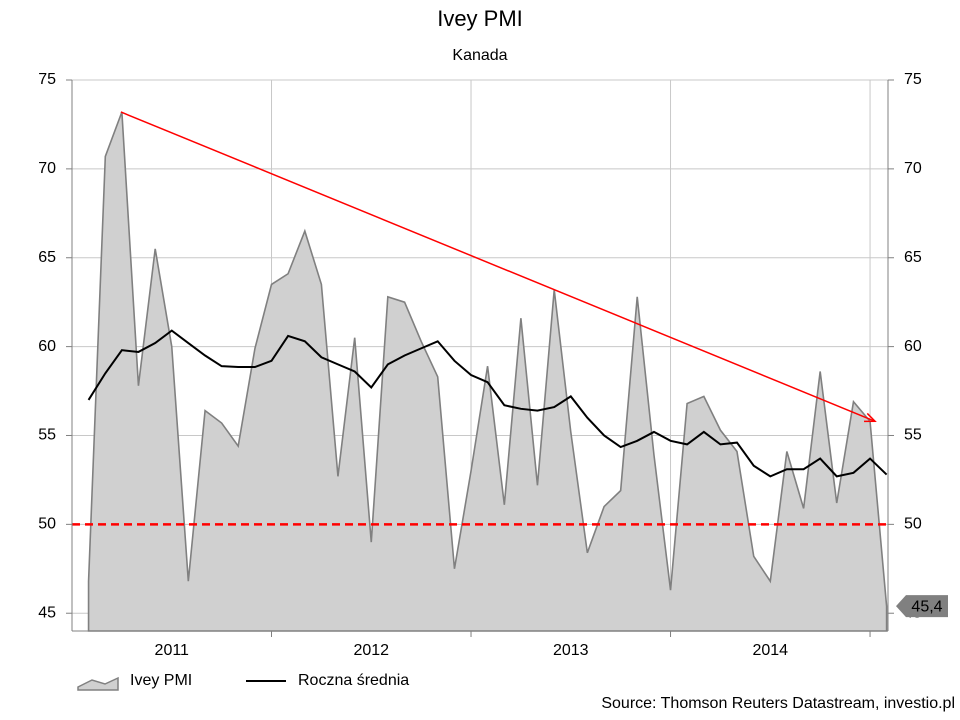 This screenshot has width=960, height=720. Describe the element at coordinates (47, 524) in the screenshot. I see `y-tick-label: 50` at that location.